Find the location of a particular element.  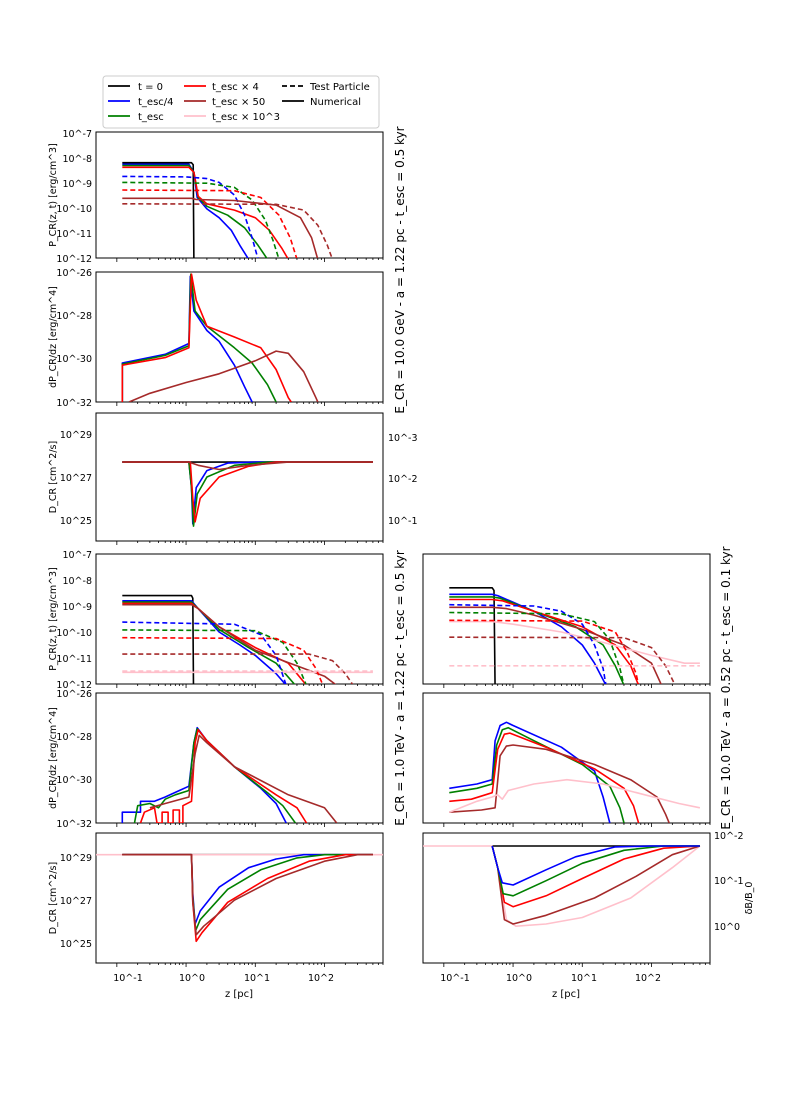

xtick-label: 10^2 is located at coordinates (321, 978).